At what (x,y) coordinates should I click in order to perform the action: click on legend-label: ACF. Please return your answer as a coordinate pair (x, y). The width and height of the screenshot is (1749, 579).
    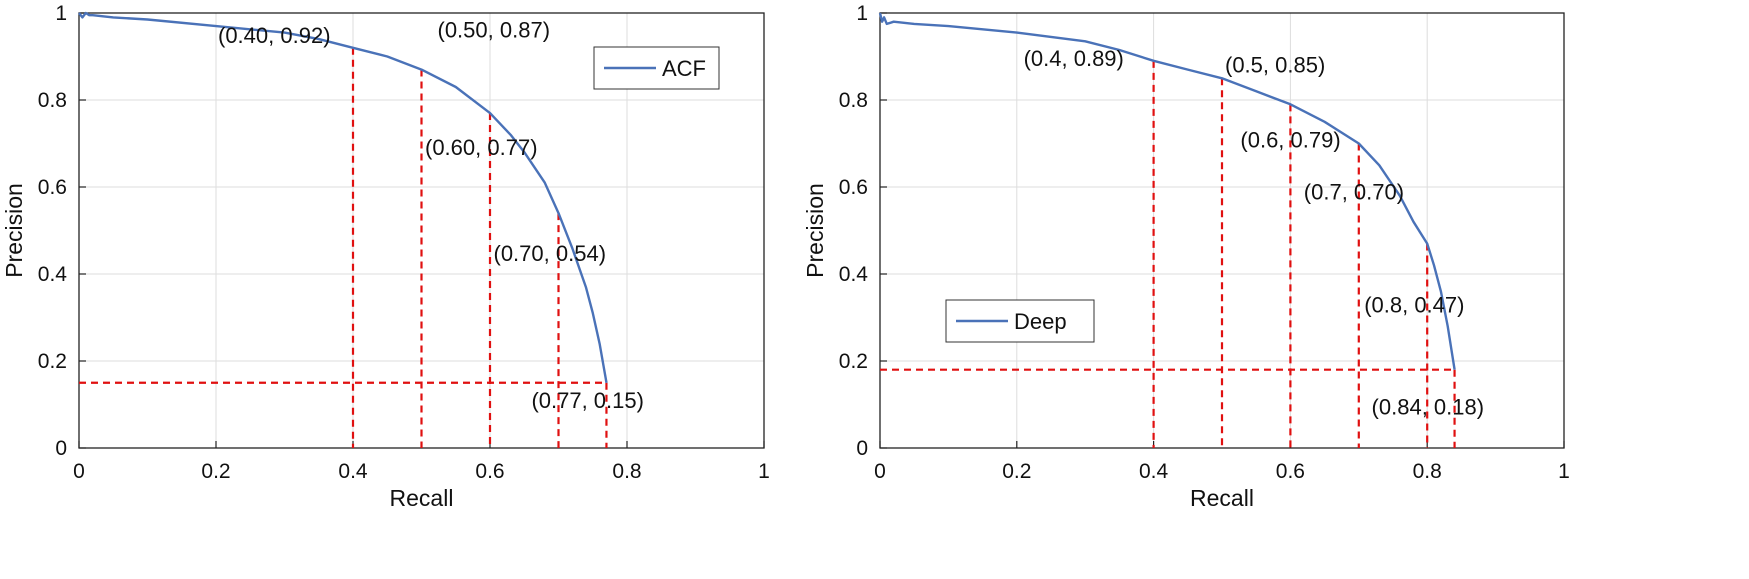
    Looking at the image, I should click on (684, 68).